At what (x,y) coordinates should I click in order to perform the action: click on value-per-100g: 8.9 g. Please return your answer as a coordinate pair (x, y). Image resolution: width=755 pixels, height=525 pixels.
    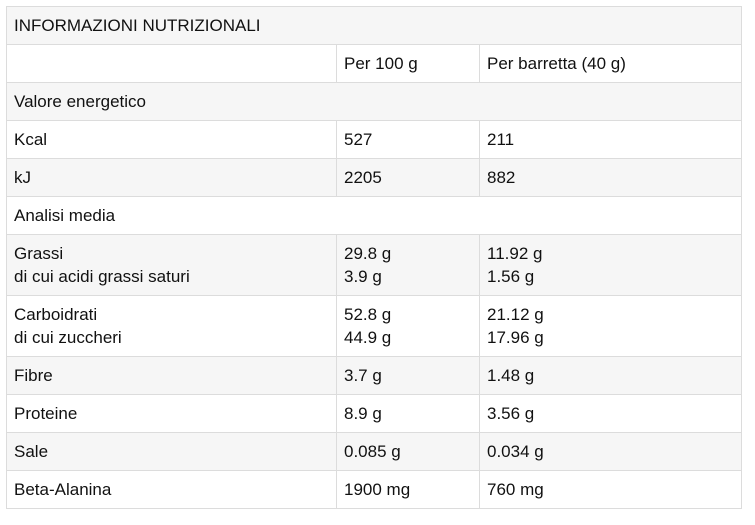
    Looking at the image, I should click on (363, 413).